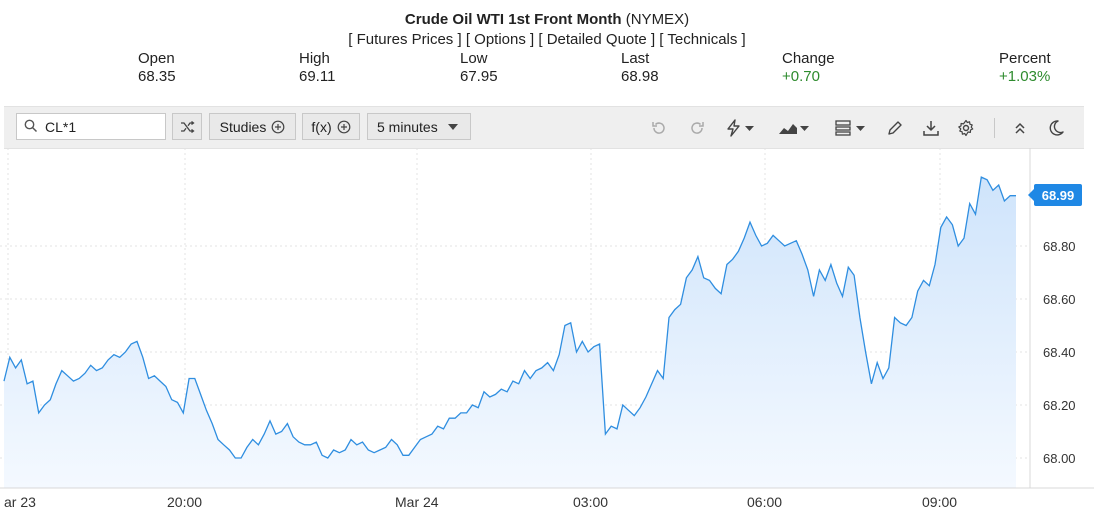 Image resolution: width=1094 pixels, height=513 pixels. Describe the element at coordinates (1059, 246) in the screenshot. I see `y-tick-label: 68.80` at that location.